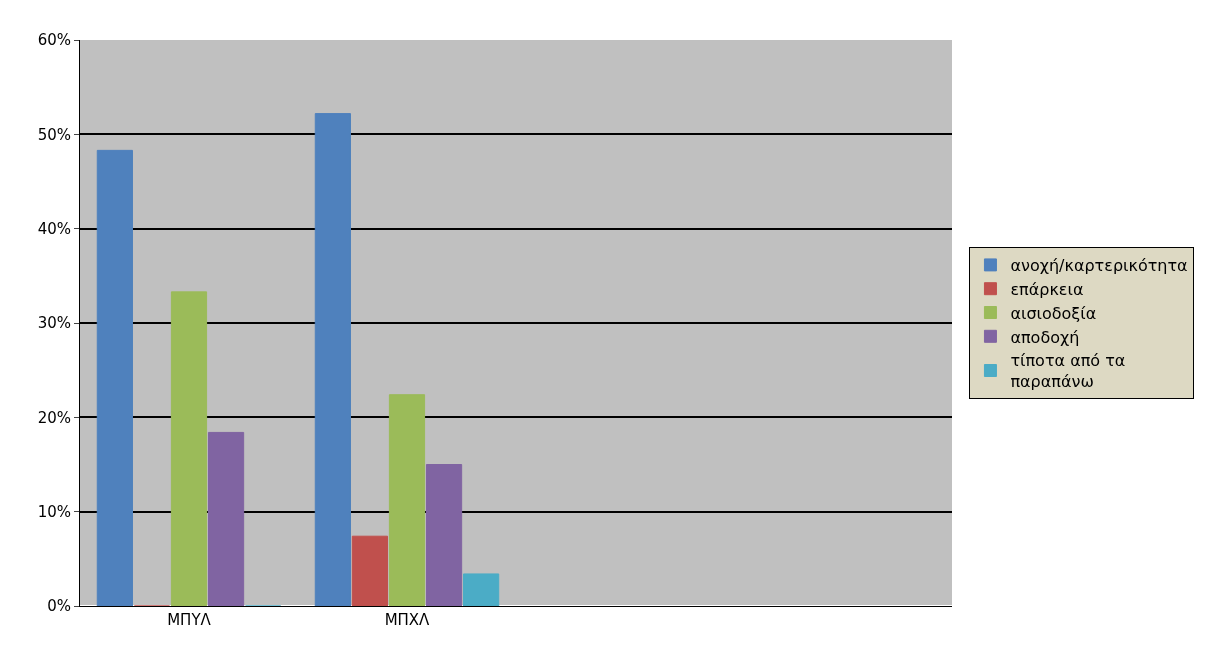 Image resolution: width=1206 pixels, height=666 pixels. Describe the element at coordinates (1045, 337) in the screenshot. I see `legend-label: αποδοχή` at that location.